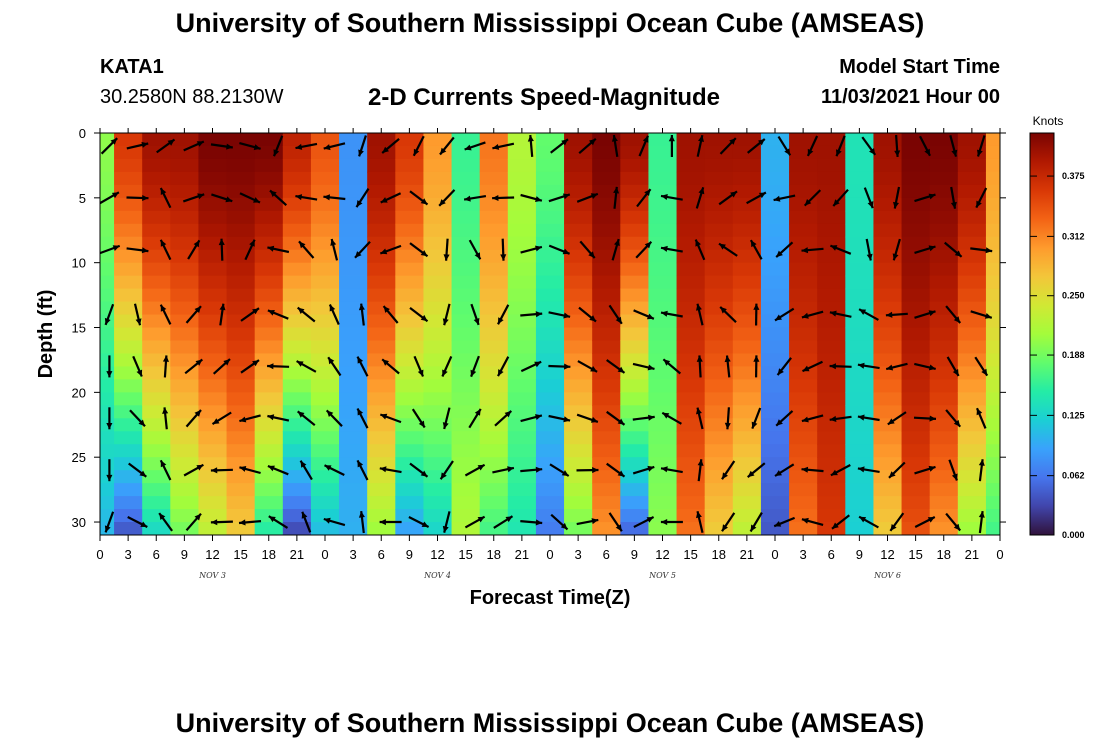 The width and height of the screenshot is (1100, 750). What do you see at coordinates (297, 554) in the screenshot?
I see `x-tick-label: 21` at bounding box center [297, 554].